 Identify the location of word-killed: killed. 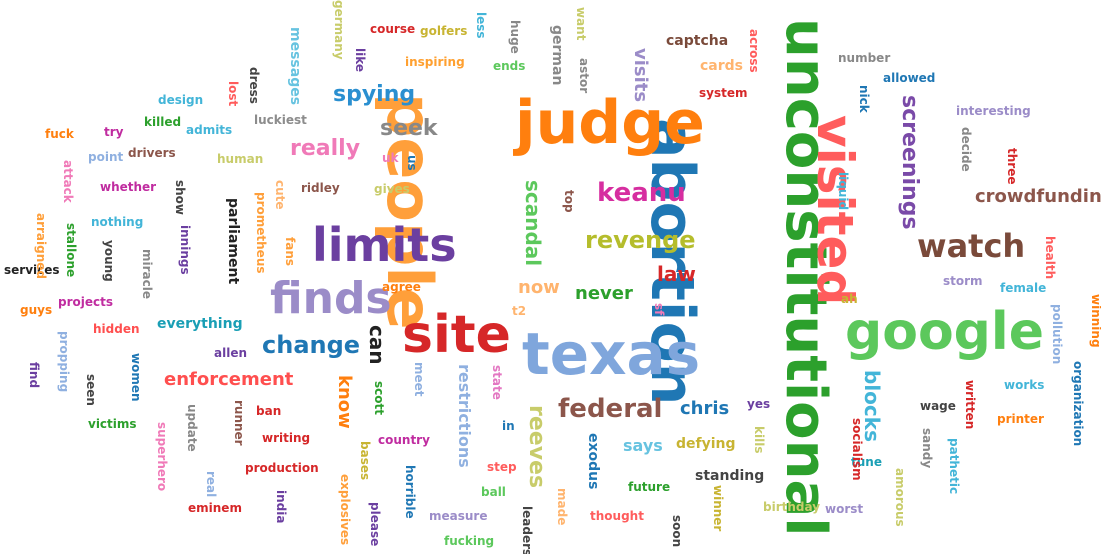
(163, 122).